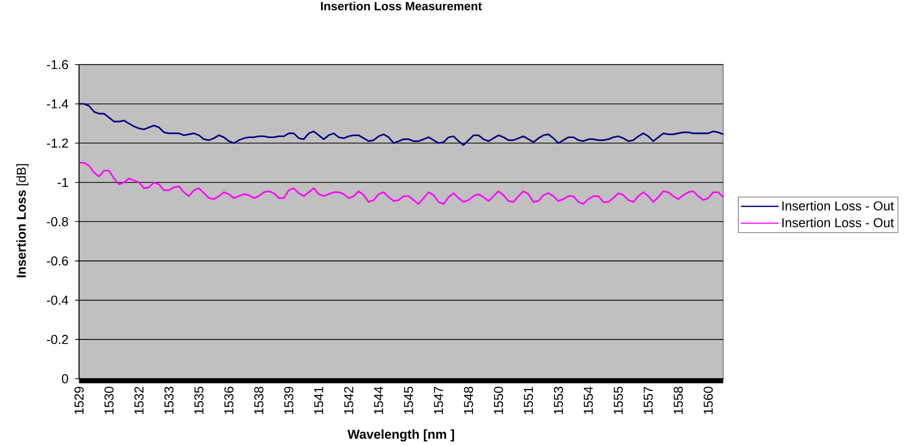  Describe the element at coordinates (558, 400) in the screenshot. I see `x-tick-label: 1553` at that location.